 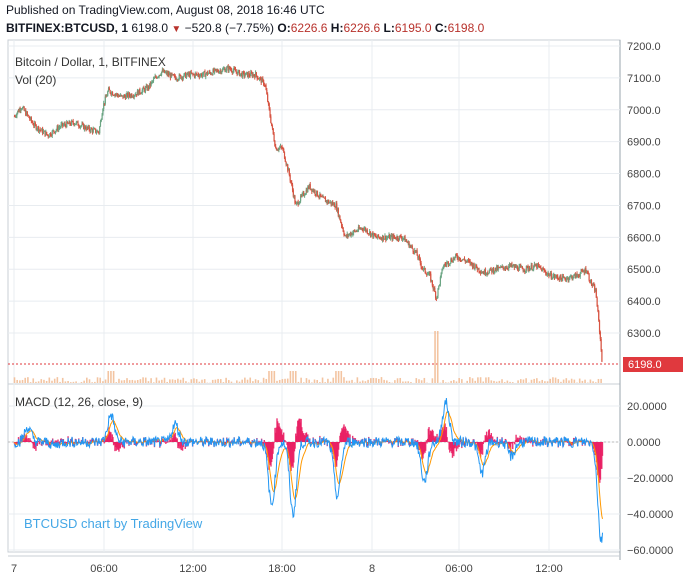 What do you see at coordinates (113, 523) in the screenshot?
I see `tradingview-branding: BTCUSD chart by TradingView` at bounding box center [113, 523].